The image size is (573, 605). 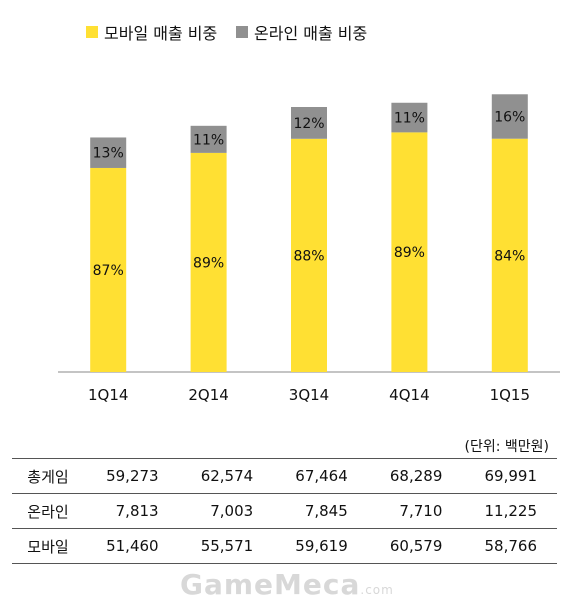 I want to click on table-cell: 7,710, so click(x=415, y=511).